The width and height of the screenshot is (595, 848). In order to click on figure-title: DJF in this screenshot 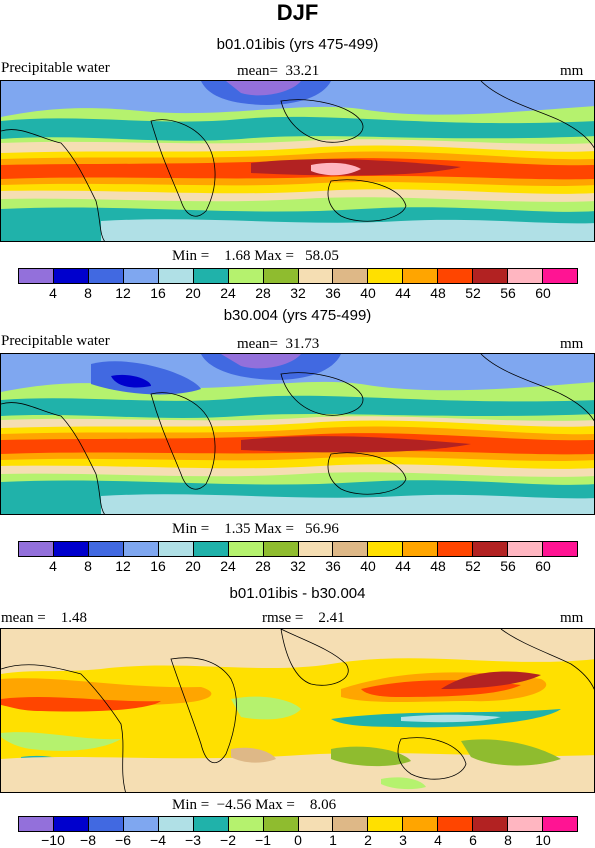, I will do `click(297, 12)`.